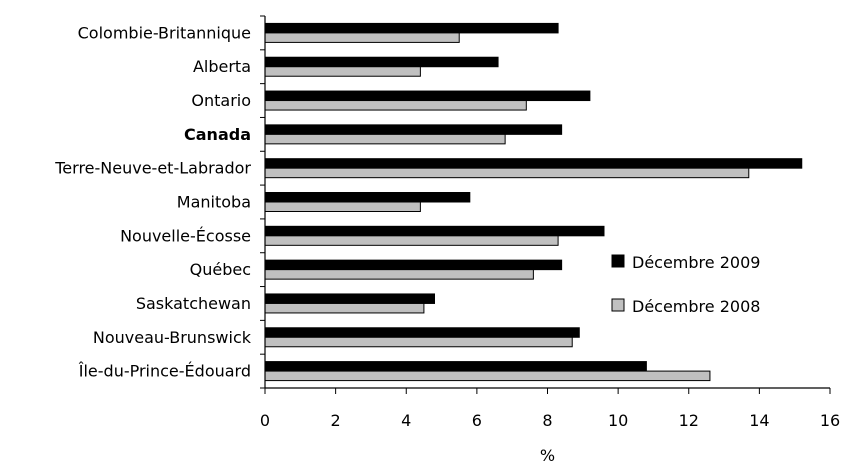 The image size is (846, 466). What do you see at coordinates (689, 420) in the screenshot?
I see `x-tick-label: 12` at bounding box center [689, 420].